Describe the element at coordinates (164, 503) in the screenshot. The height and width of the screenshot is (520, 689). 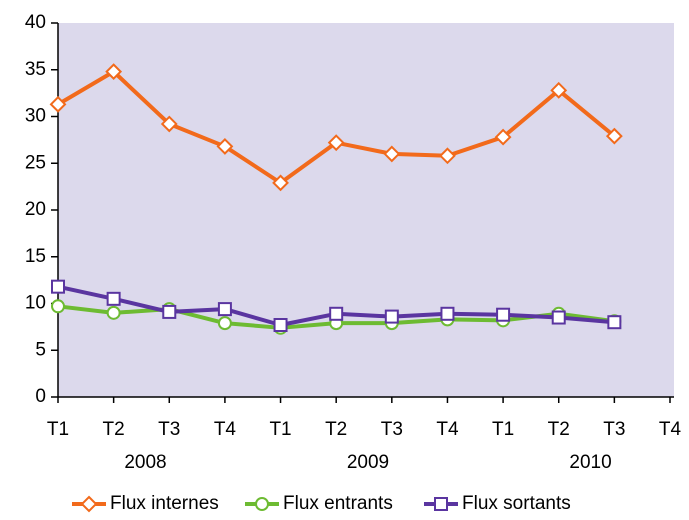
I see `legend-label: Flux internes` at that location.